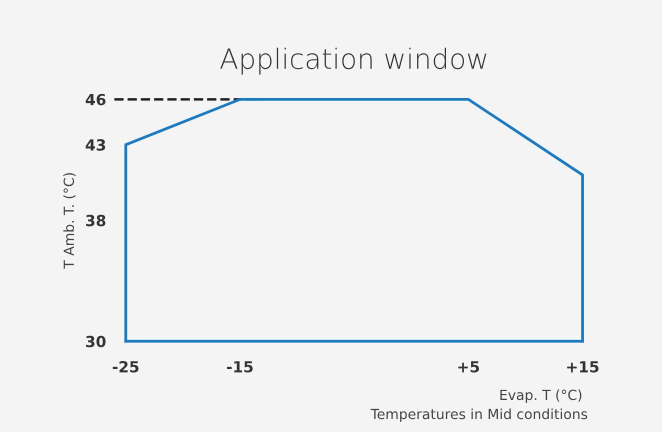 Image resolution: width=662 pixels, height=432 pixels. What do you see at coordinates (96, 220) in the screenshot?
I see `y-tick-label: 38` at bounding box center [96, 220].